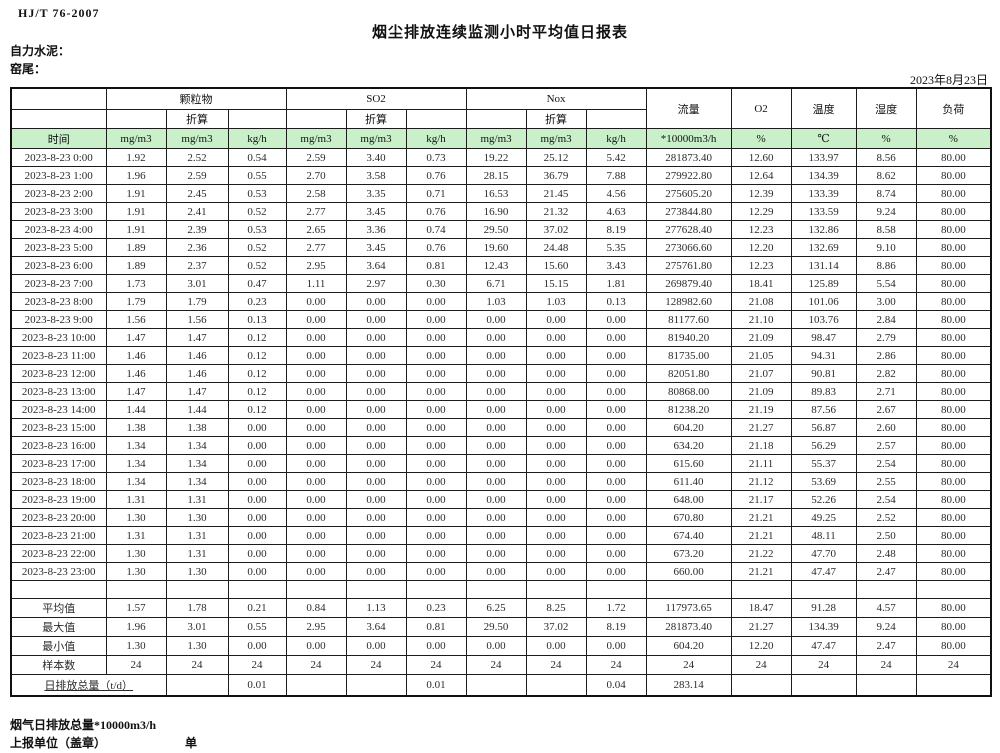 The image size is (1000, 753). Describe the element at coordinates (58, 665) in the screenshot. I see `summary-label: 样本数` at that location.